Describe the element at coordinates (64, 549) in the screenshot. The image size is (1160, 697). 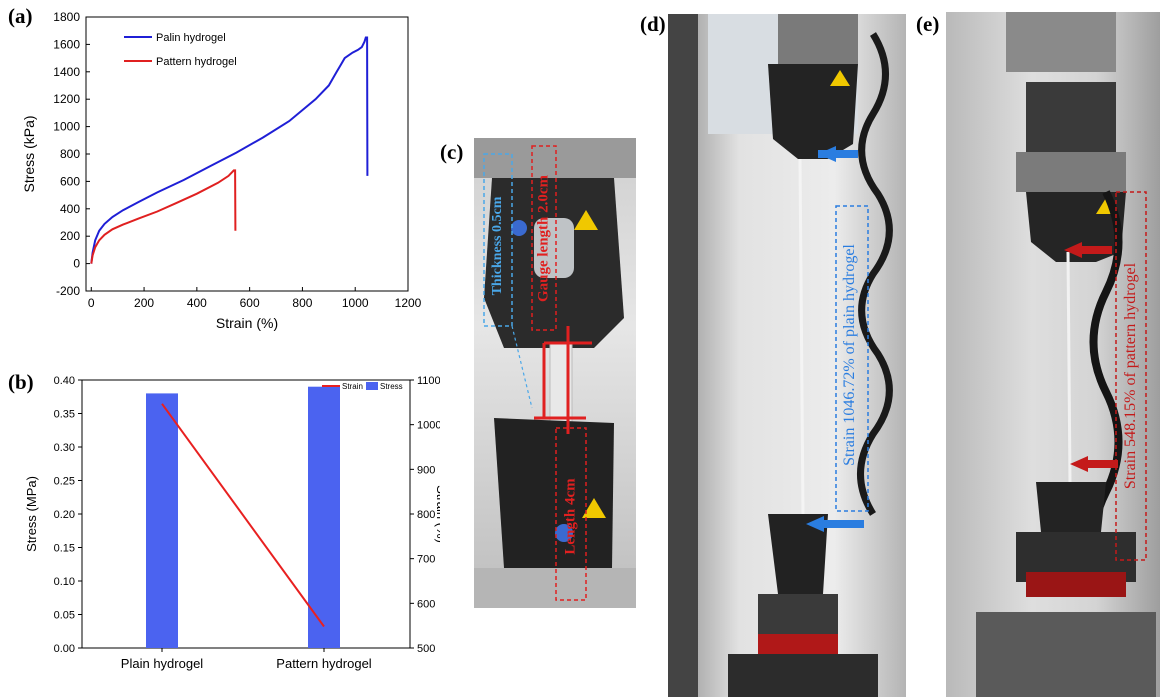
I see `y-tick-label: 0.15` at that location.